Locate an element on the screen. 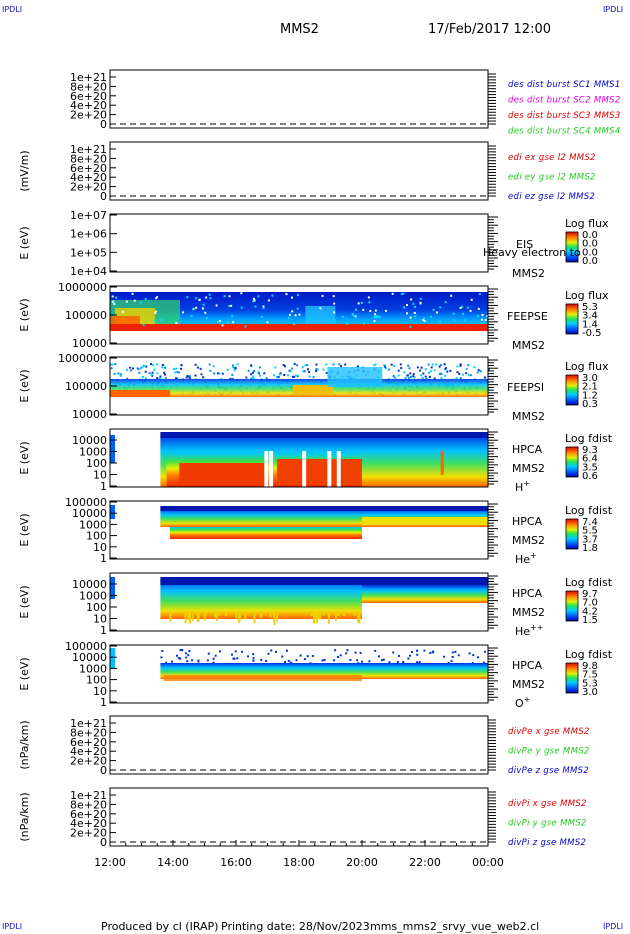  y-tick-label: 1e+04 is located at coordinates (88, 271).